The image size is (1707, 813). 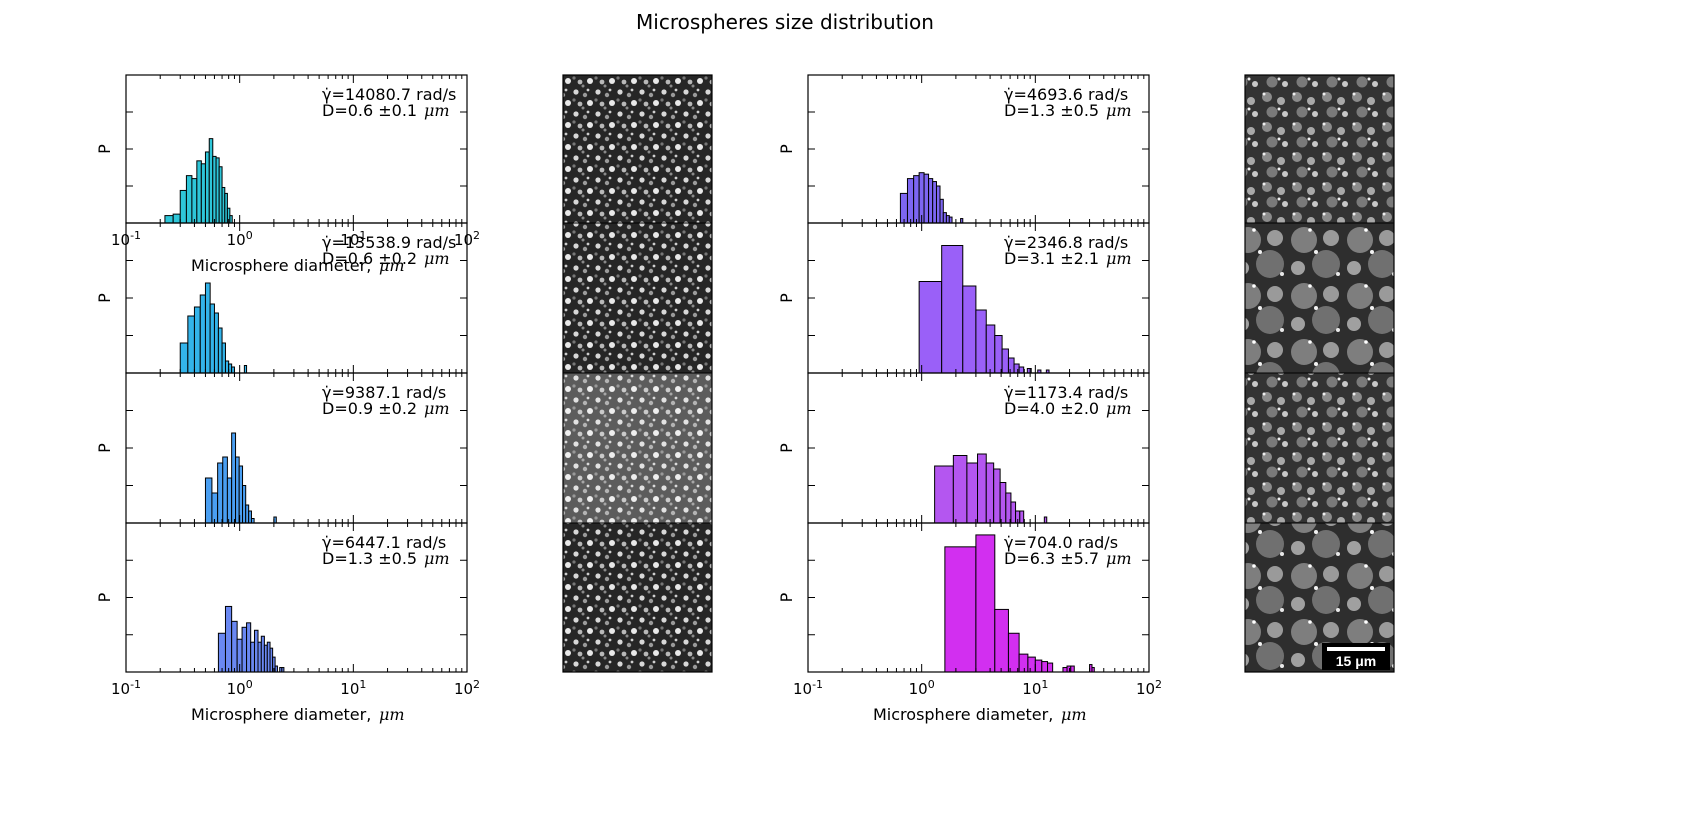 I want to click on diameter-label: D=0.6 ±0.1, so click(x=369, y=110).